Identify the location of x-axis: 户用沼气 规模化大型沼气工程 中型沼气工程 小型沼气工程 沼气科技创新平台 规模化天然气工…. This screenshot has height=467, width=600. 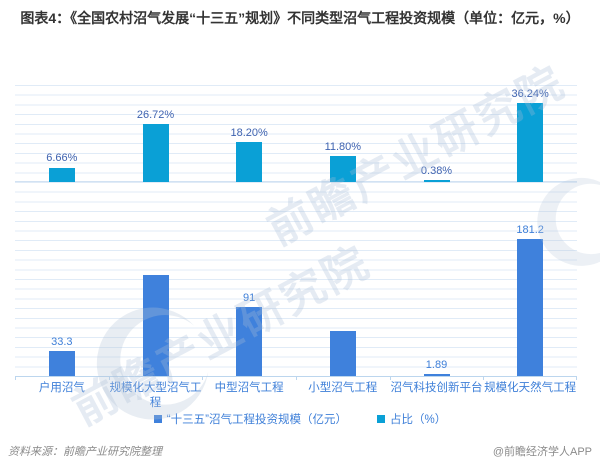
(296, 395).